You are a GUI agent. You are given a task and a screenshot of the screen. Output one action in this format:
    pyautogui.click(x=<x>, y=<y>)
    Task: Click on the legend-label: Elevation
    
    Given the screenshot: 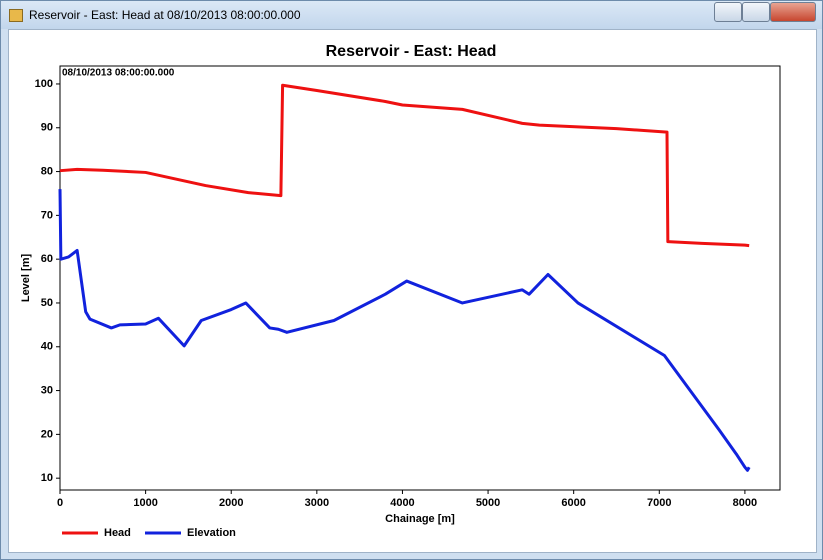 What is the action you would take?
    pyautogui.click(x=211, y=533)
    